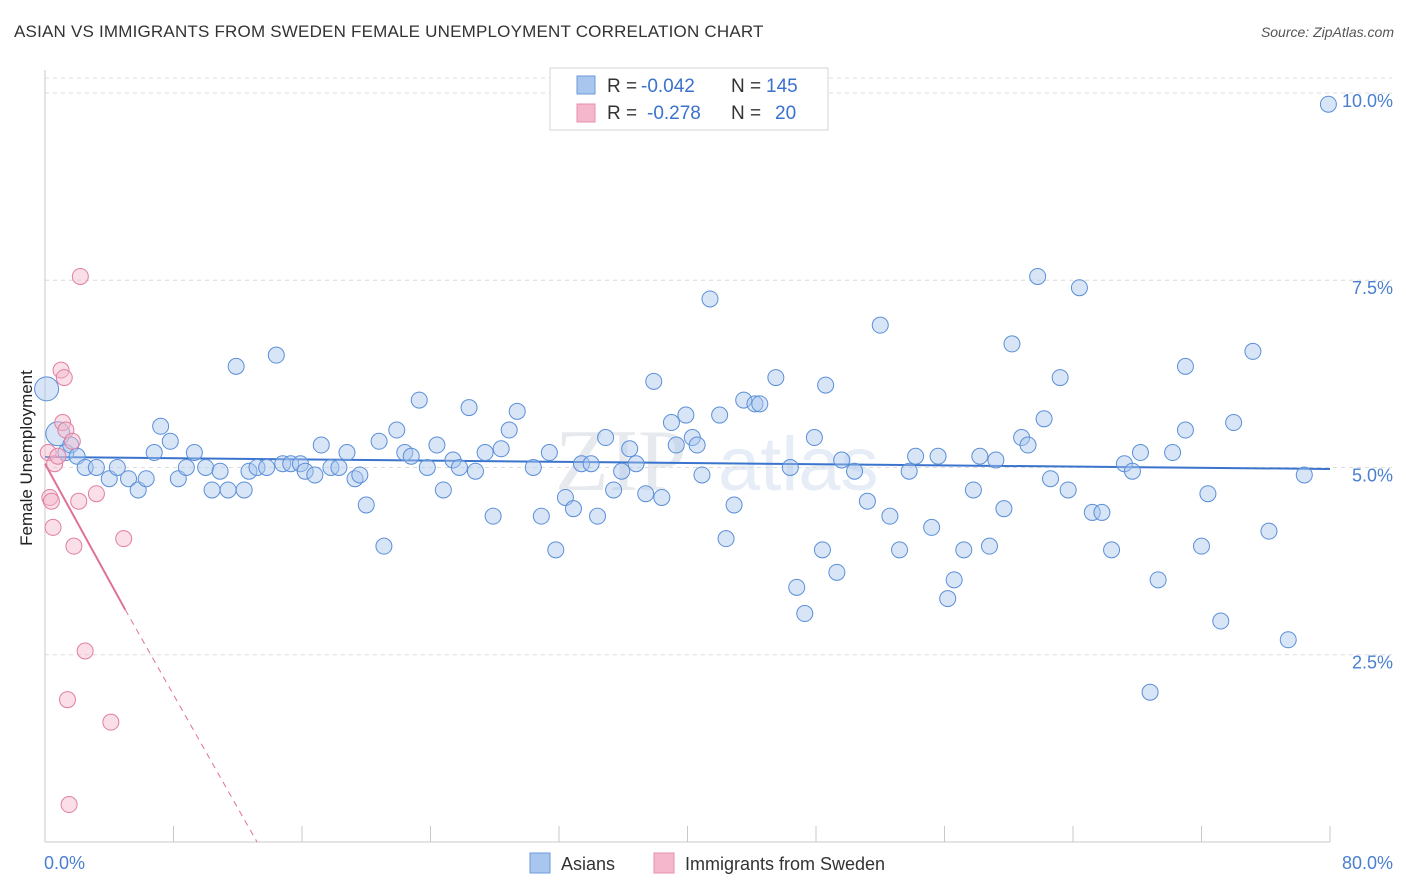 This screenshot has width=1406, height=892. I want to click on legend-r-value-2: -0.278, so click(674, 113).